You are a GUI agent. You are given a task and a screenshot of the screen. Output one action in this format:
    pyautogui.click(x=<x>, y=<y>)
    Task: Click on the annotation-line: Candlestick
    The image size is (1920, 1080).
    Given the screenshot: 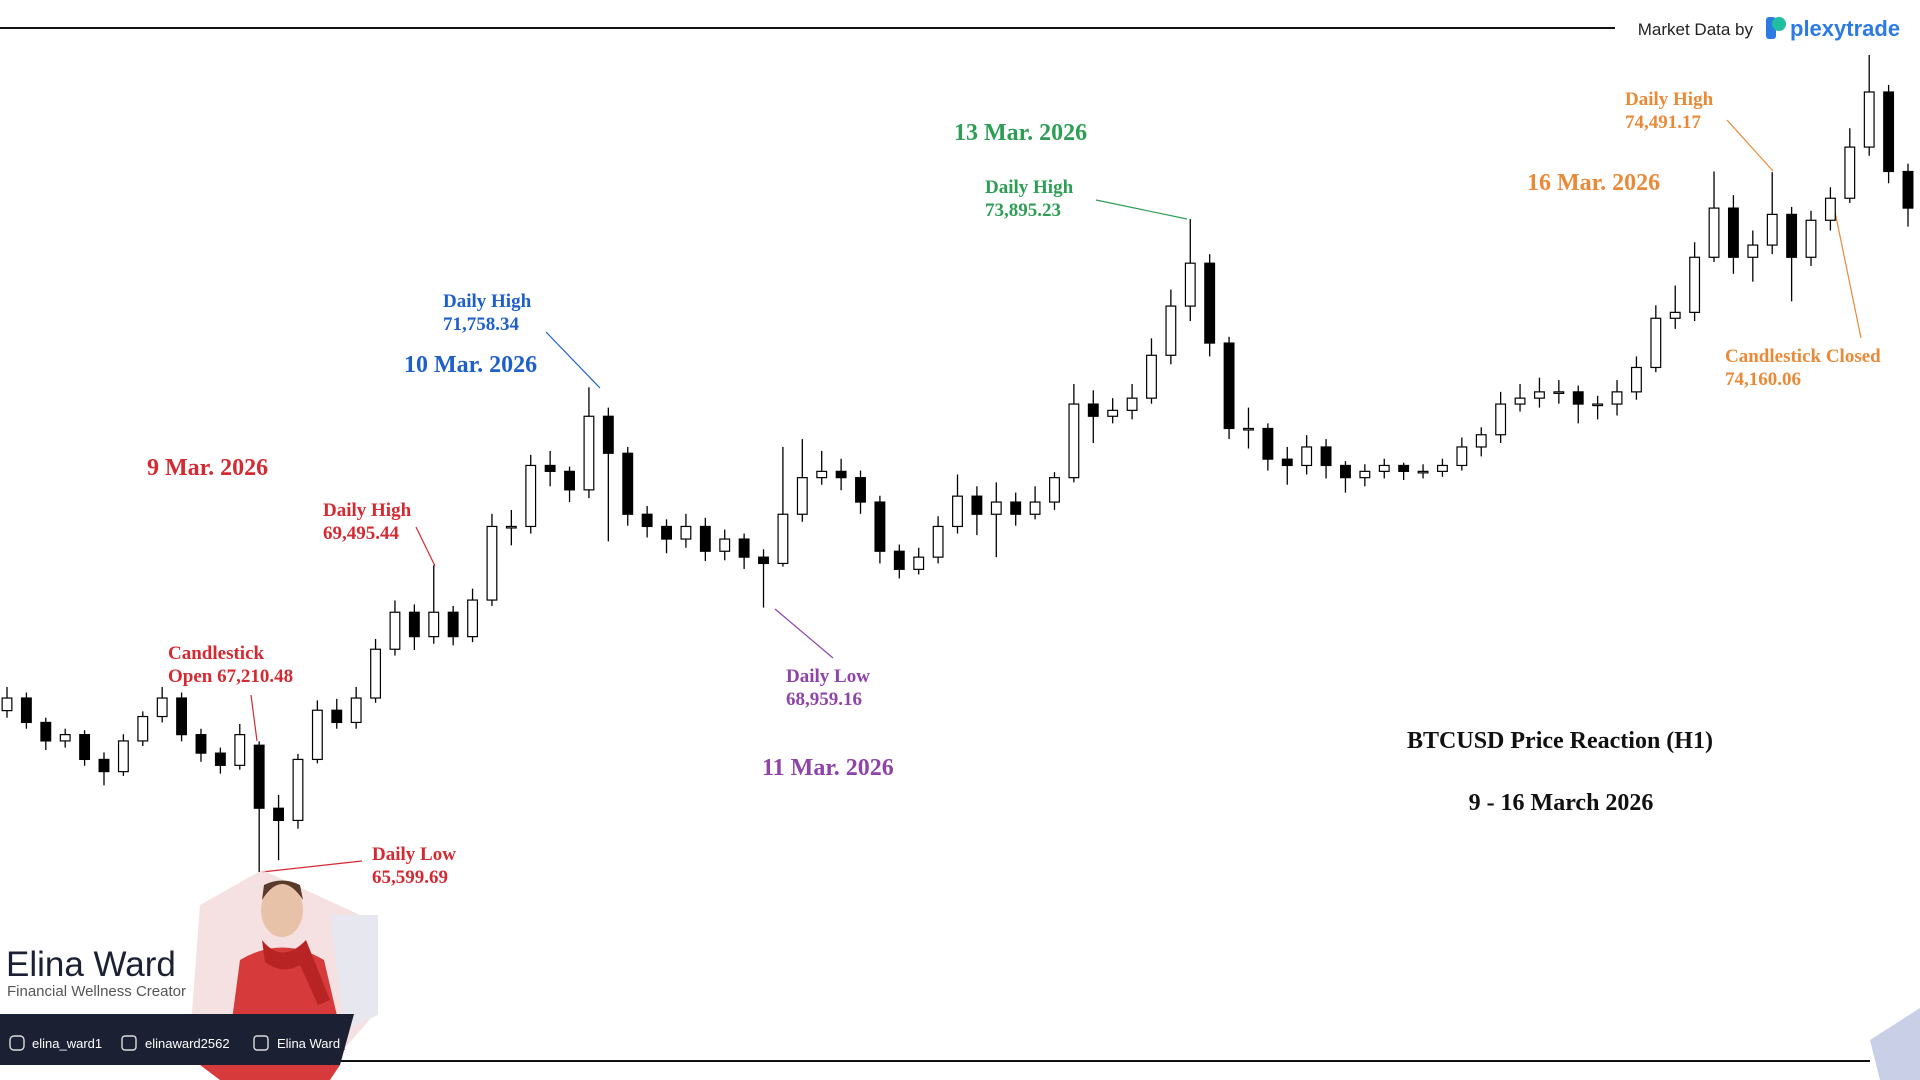 What is the action you would take?
    pyautogui.click(x=216, y=653)
    